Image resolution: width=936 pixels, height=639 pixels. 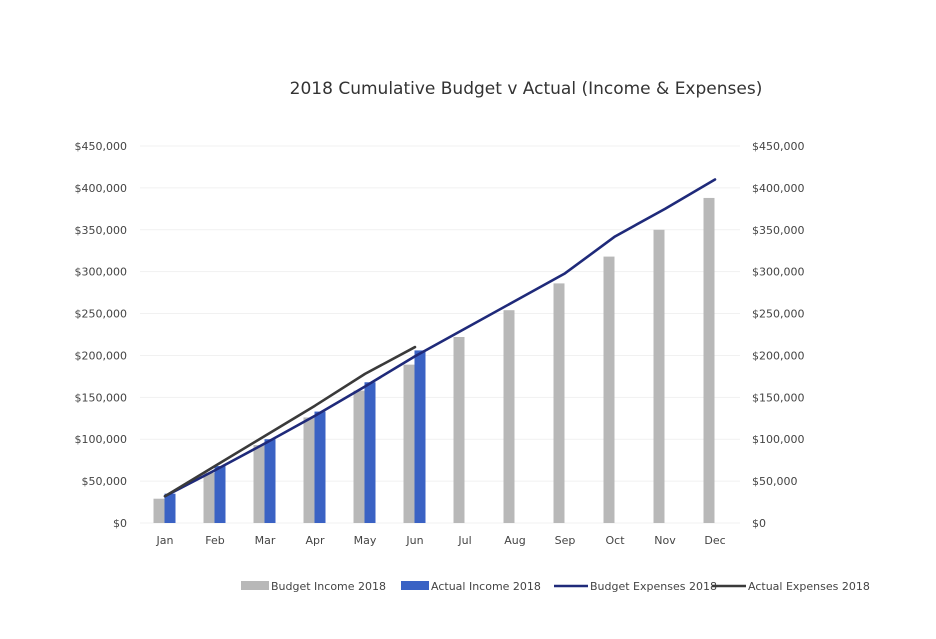 I want to click on y2-tick-label: $0, so click(x=759, y=523).